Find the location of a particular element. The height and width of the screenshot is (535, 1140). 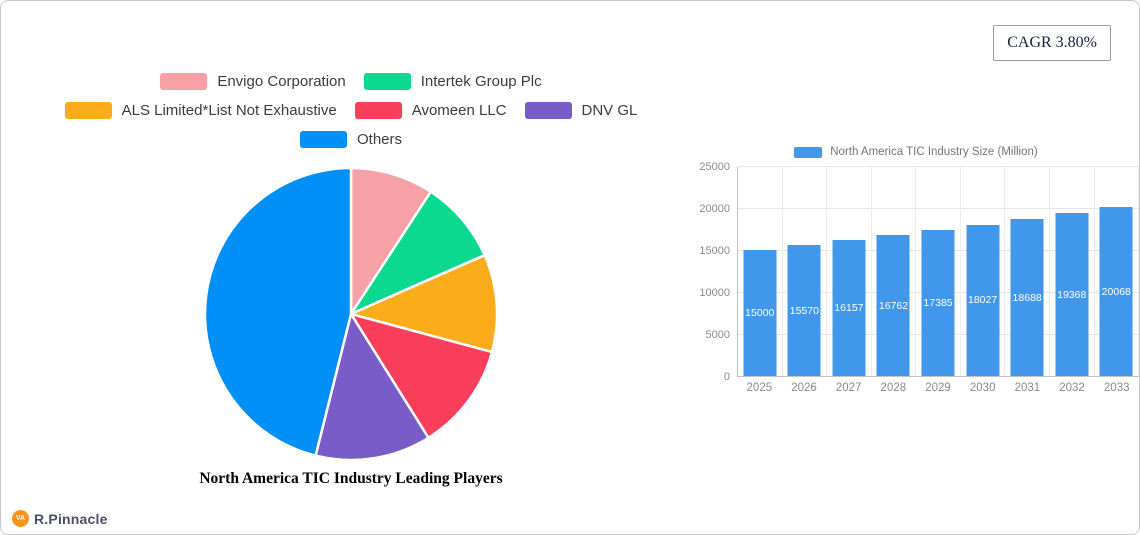

x-tick-2028: 2028 is located at coordinates (893, 388).